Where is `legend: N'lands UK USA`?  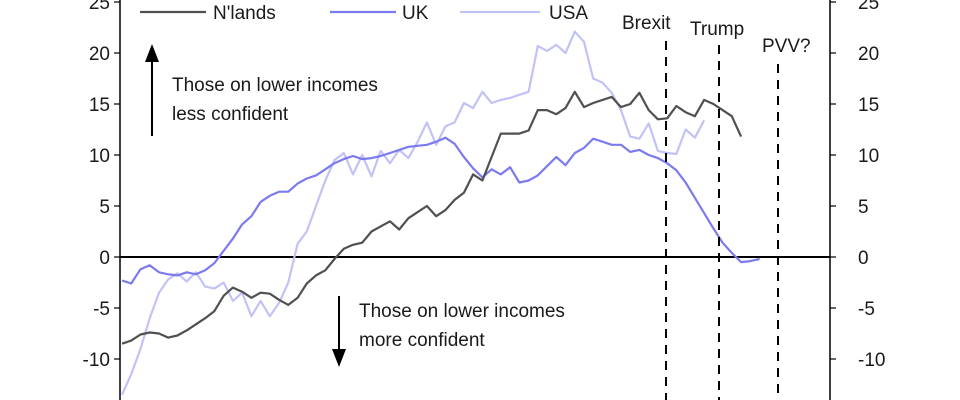
legend: N'lands UK USA is located at coordinates (364, 13).